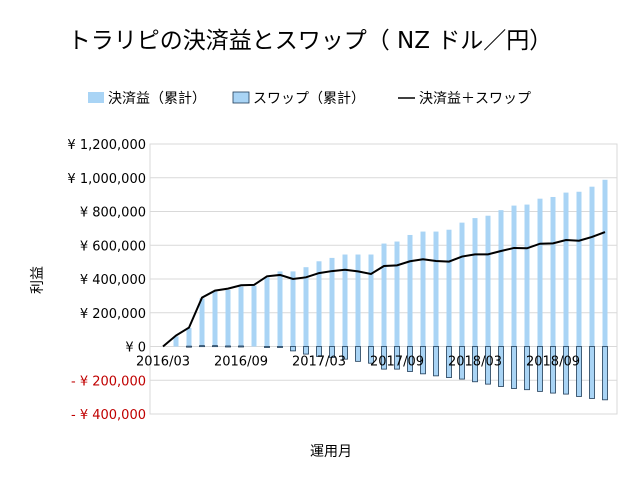 The height and width of the screenshot is (480, 640). I want to click on legend-swatch-swap, so click(241, 97).